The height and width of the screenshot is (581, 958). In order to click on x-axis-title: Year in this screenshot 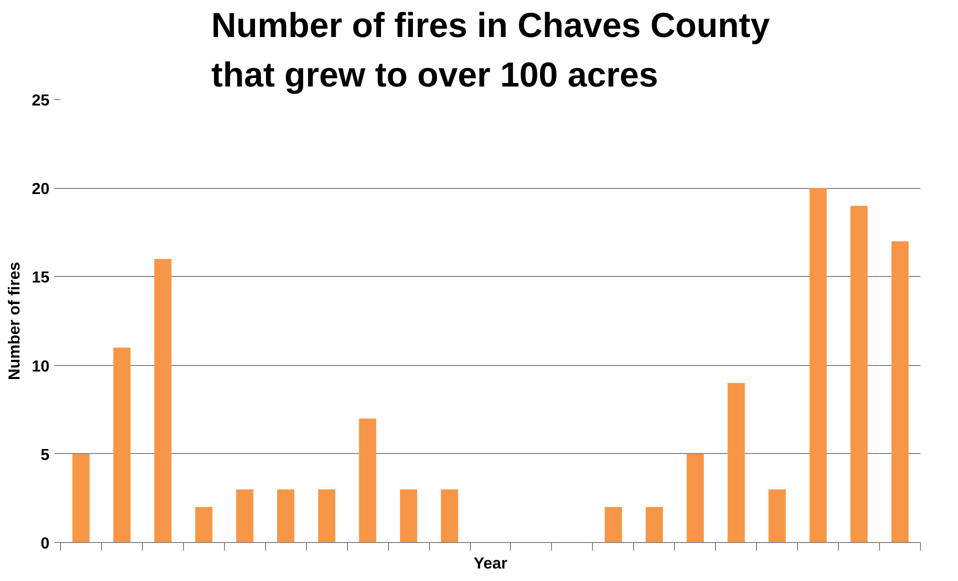, I will do `click(491, 564)`.